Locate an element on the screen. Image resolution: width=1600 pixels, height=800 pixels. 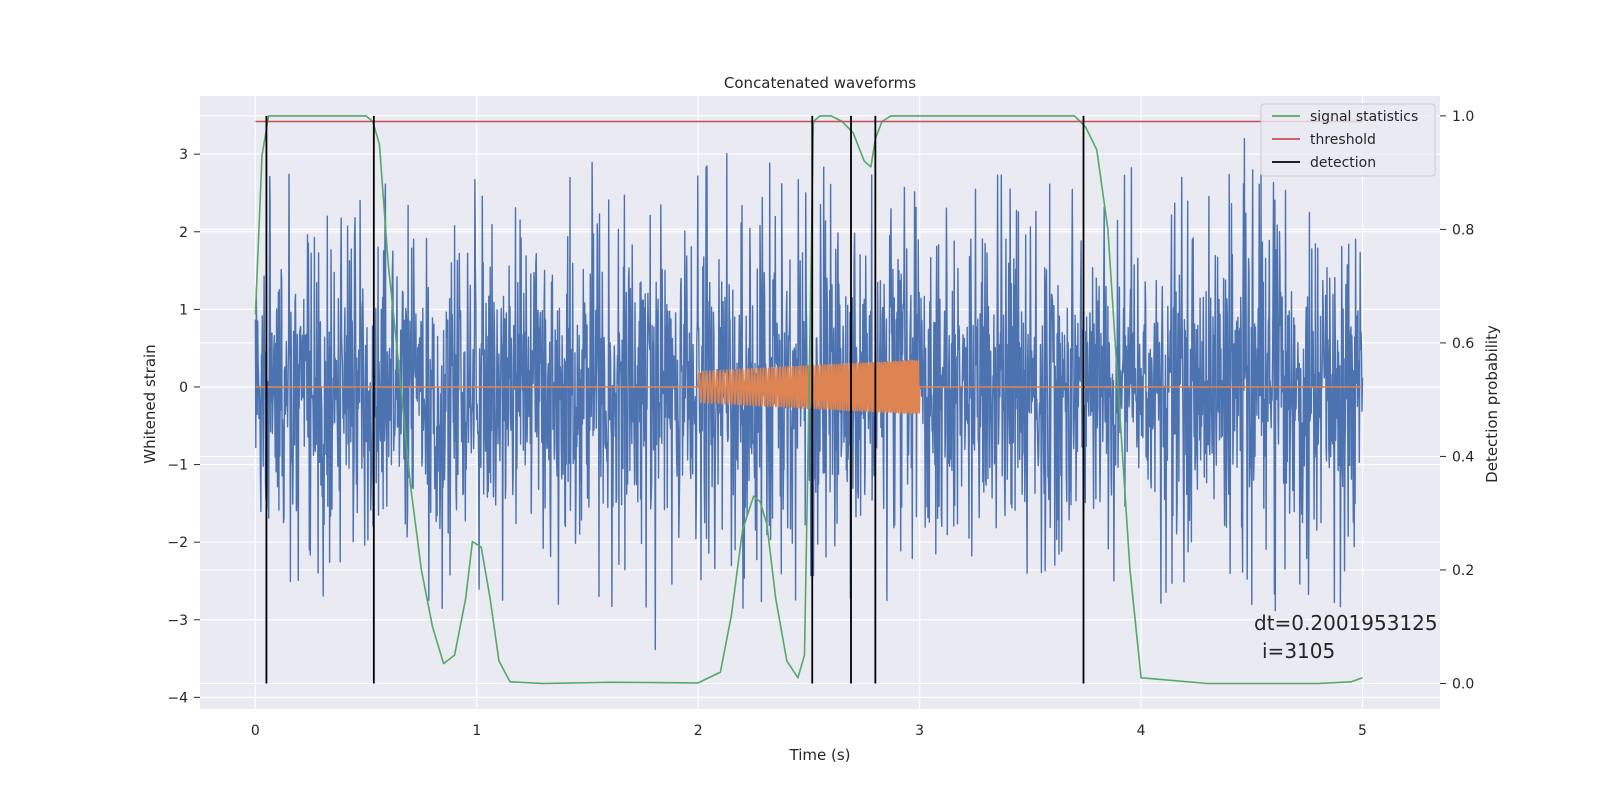
y2-tick-label: 1.0 is located at coordinates (1463, 117).